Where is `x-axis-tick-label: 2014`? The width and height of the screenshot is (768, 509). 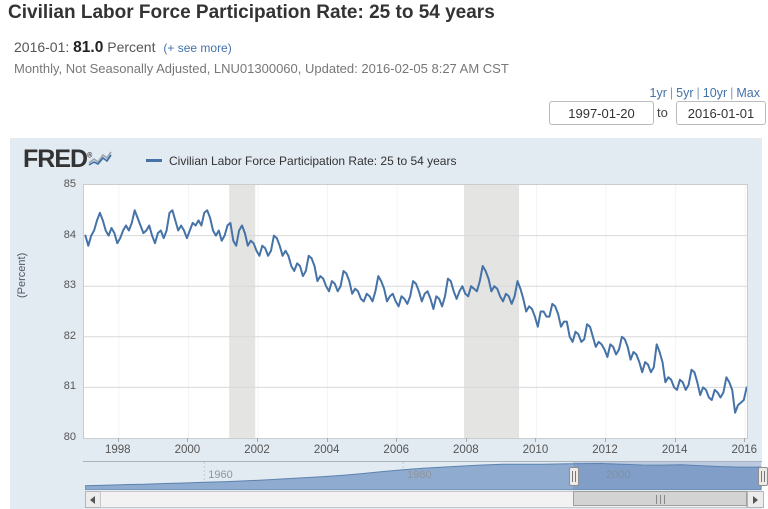 x-axis-tick-label: 2014 is located at coordinates (674, 450).